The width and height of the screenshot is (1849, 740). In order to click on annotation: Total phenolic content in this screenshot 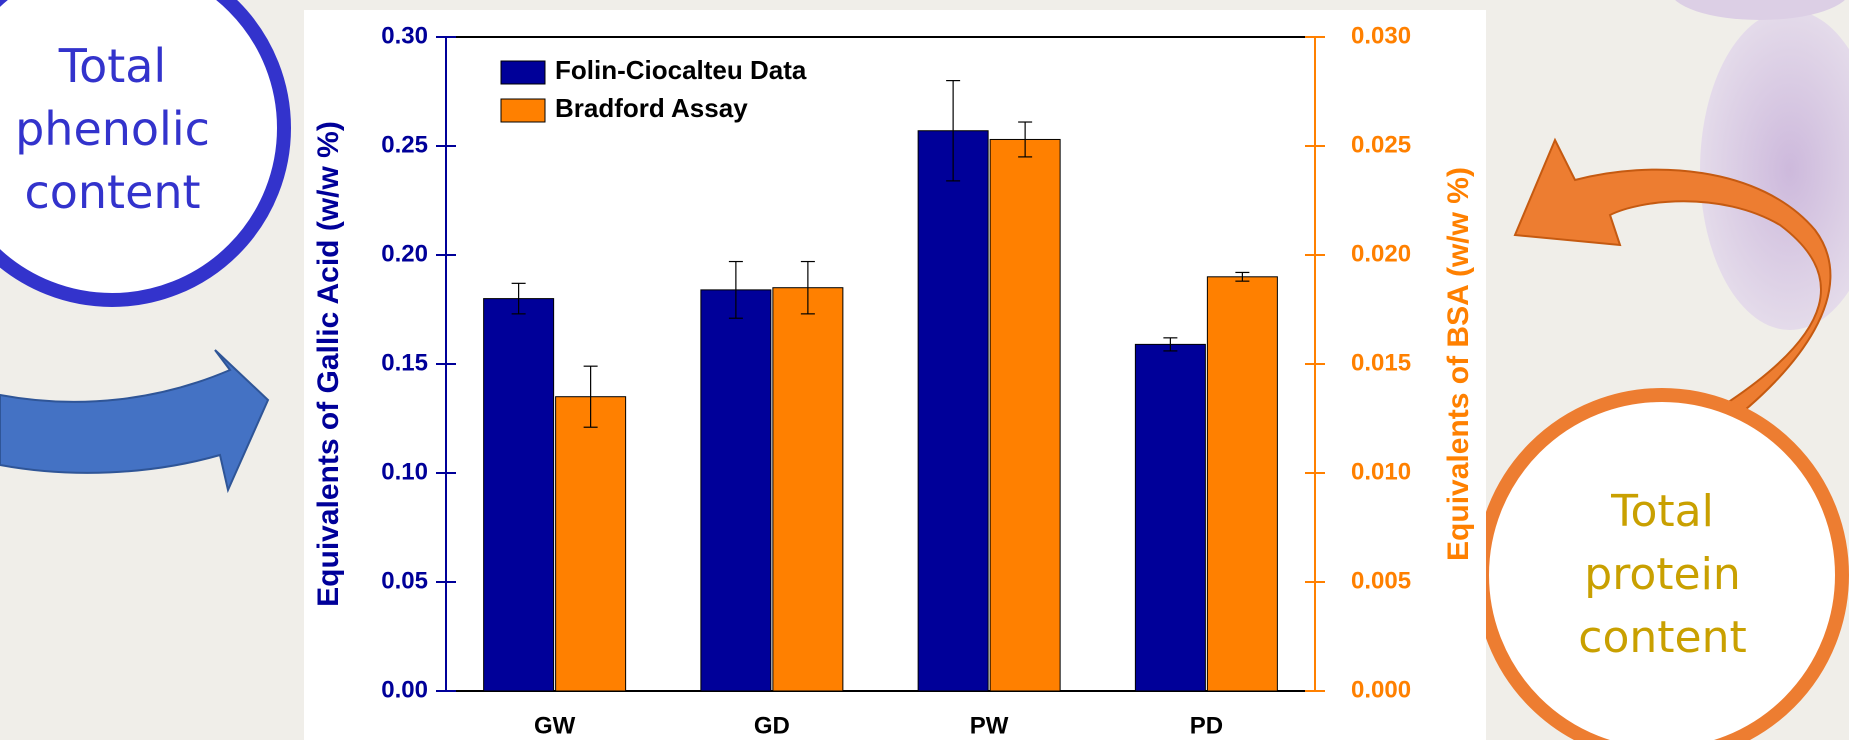, I will do `click(112, 129)`.